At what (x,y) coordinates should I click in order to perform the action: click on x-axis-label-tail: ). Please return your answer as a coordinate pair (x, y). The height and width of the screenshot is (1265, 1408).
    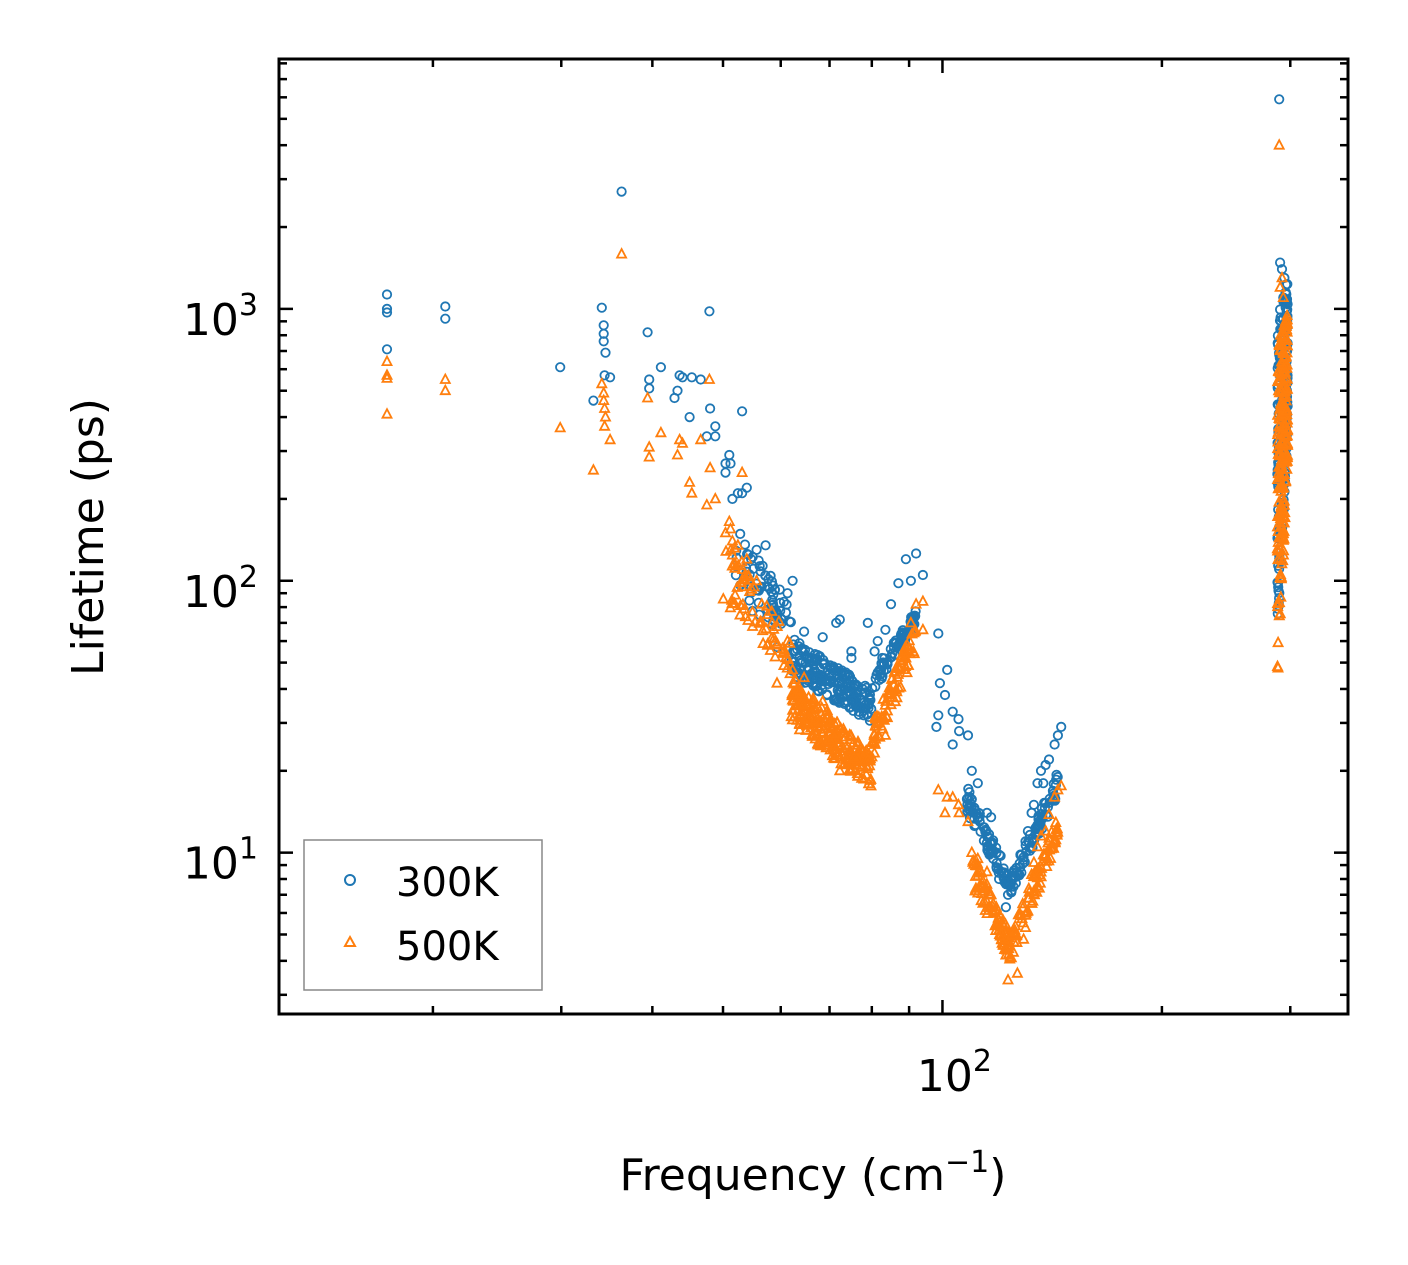
    Looking at the image, I should click on (997, 1175).